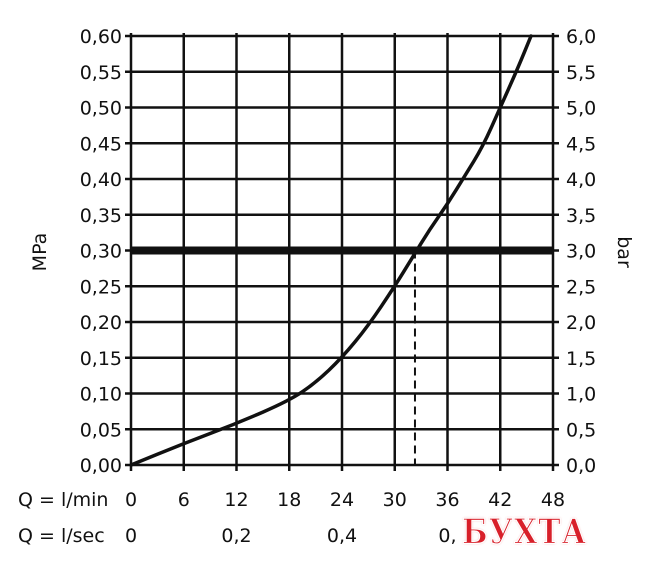 This screenshot has height=573, width=656. Describe the element at coordinates (581, 37) in the screenshot. I see `y-tick-label-right: 6,0` at that location.